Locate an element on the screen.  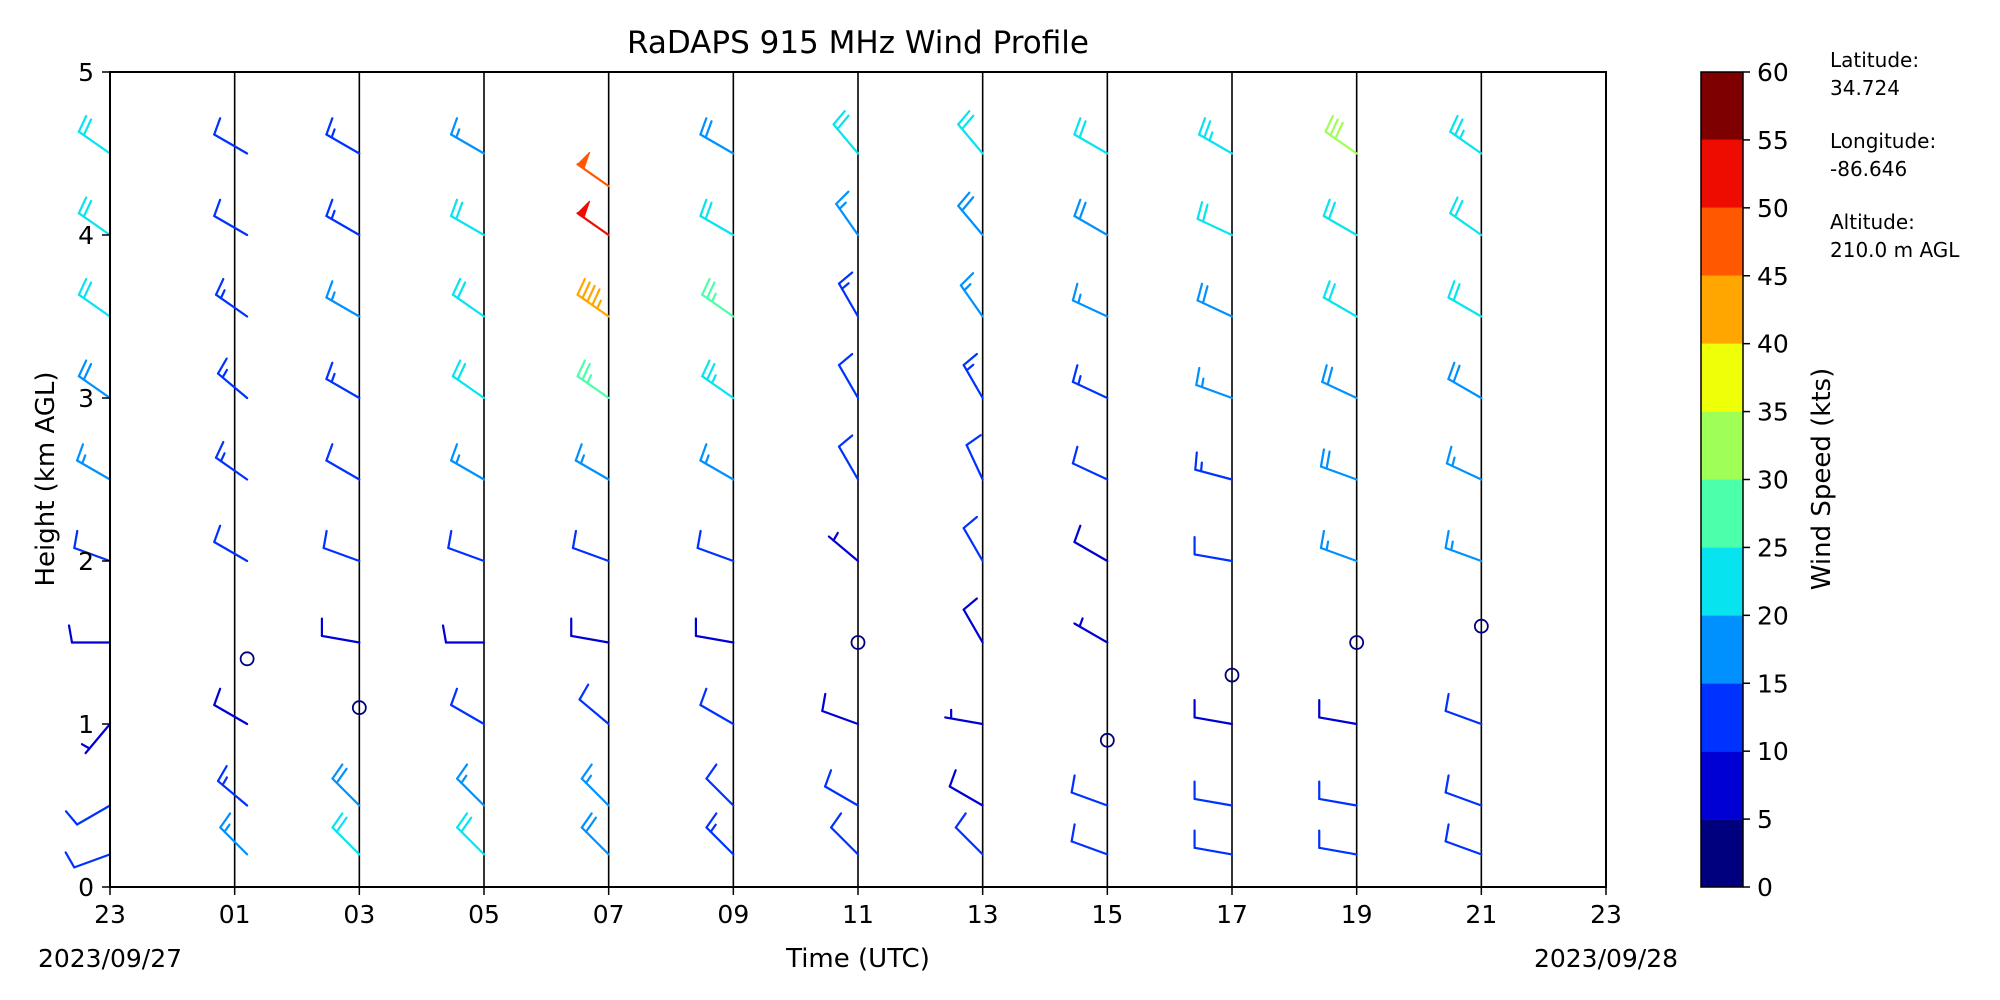
colorbar-tick-label: 60 is located at coordinates (1773, 72).